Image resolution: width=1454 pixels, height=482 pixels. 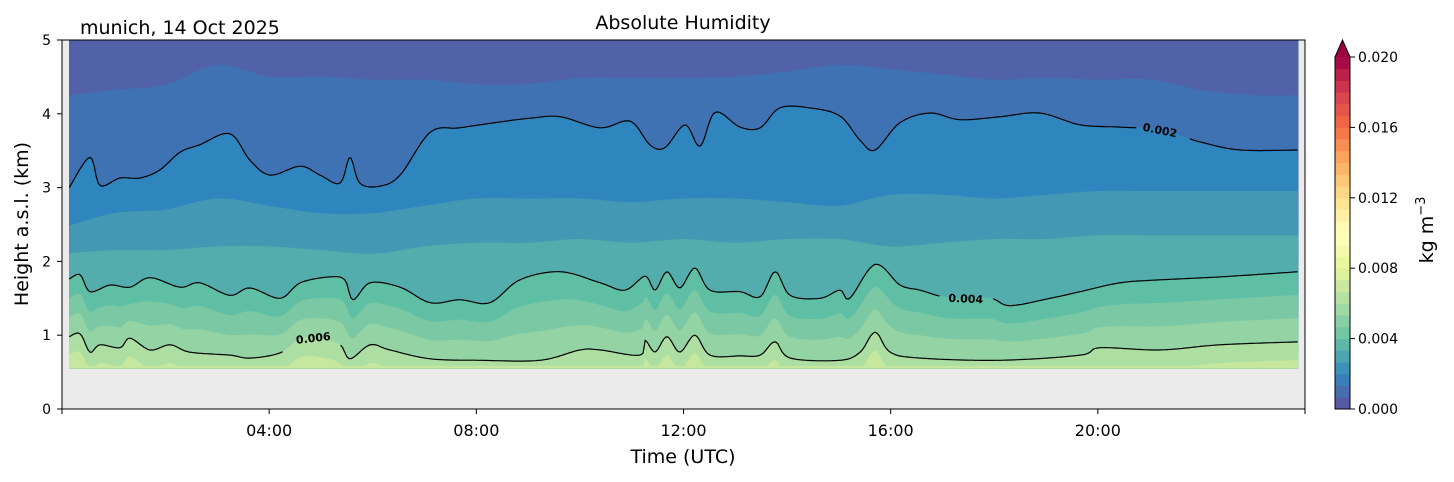 I want to click on x-tick-label: 04:00, so click(x=269, y=430).